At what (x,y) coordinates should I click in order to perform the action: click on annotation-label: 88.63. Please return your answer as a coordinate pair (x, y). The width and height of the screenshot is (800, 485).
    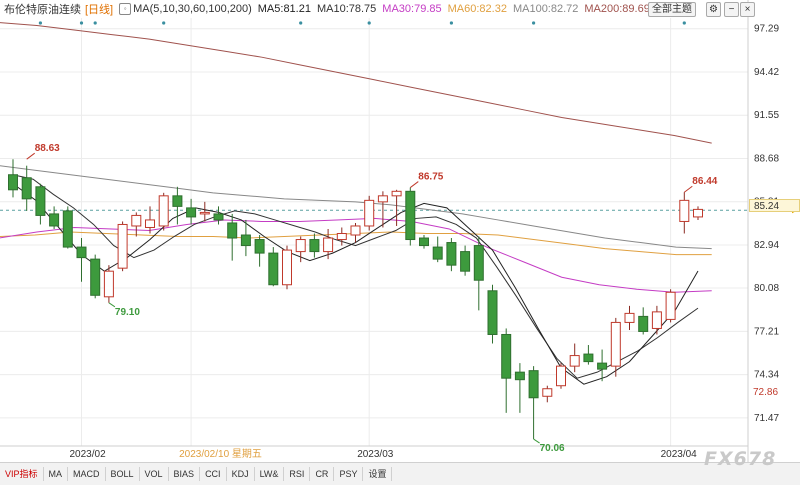
    Looking at the image, I should click on (47, 148).